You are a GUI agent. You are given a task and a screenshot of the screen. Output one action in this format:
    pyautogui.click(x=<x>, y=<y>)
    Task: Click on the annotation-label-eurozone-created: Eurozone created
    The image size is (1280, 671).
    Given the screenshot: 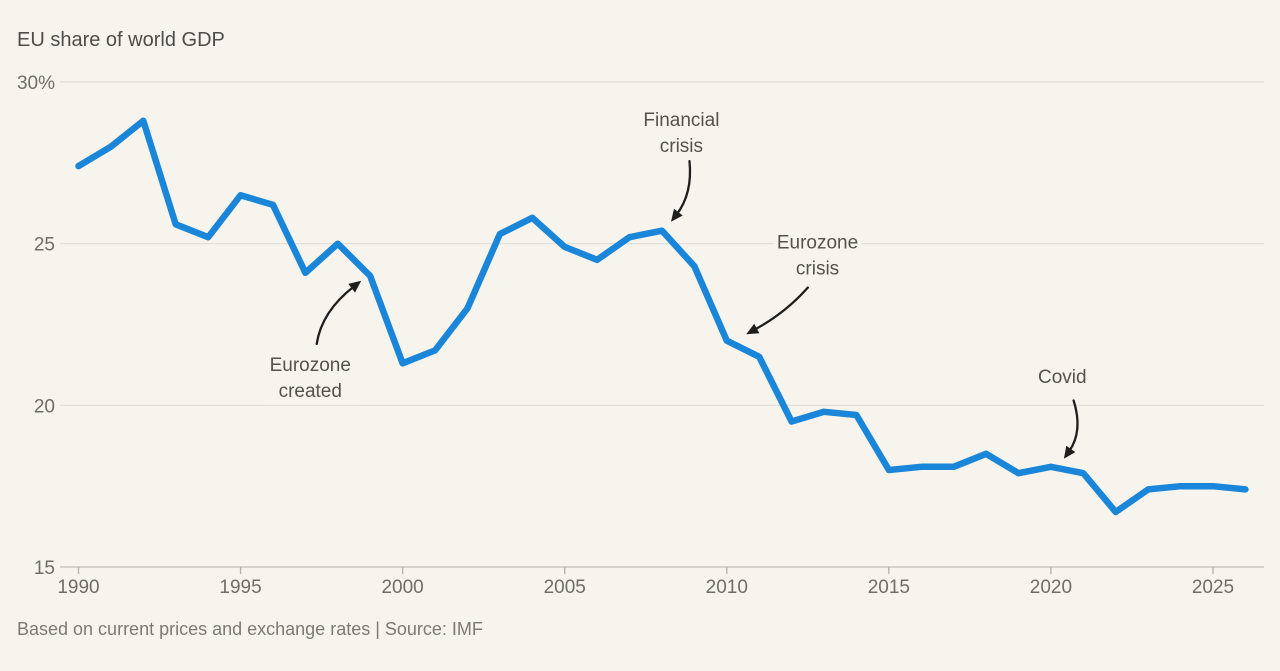 What is the action you would take?
    pyautogui.click(x=310, y=378)
    